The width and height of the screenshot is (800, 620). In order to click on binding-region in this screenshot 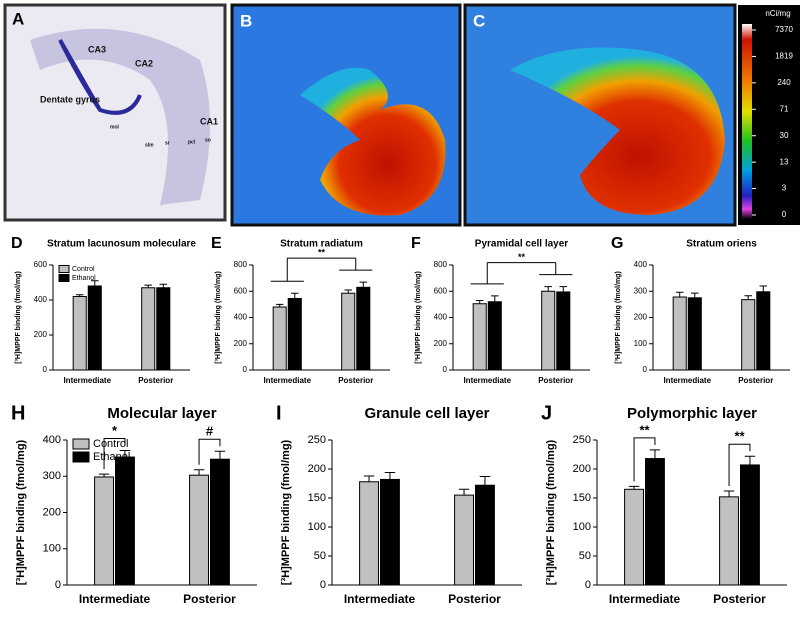, I will do `click(373, 141)`.